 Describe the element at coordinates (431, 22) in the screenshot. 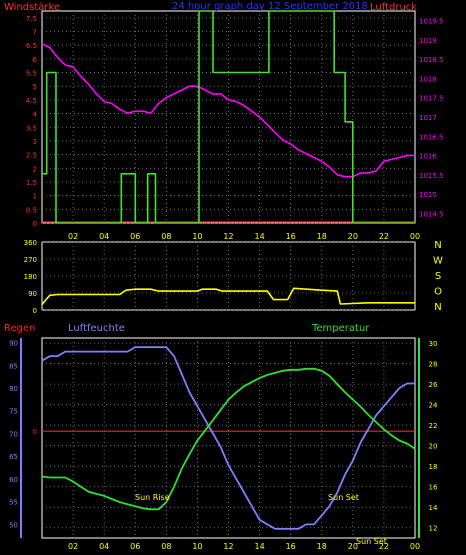

I see `pressure-tick-label: 1019.5` at that location.